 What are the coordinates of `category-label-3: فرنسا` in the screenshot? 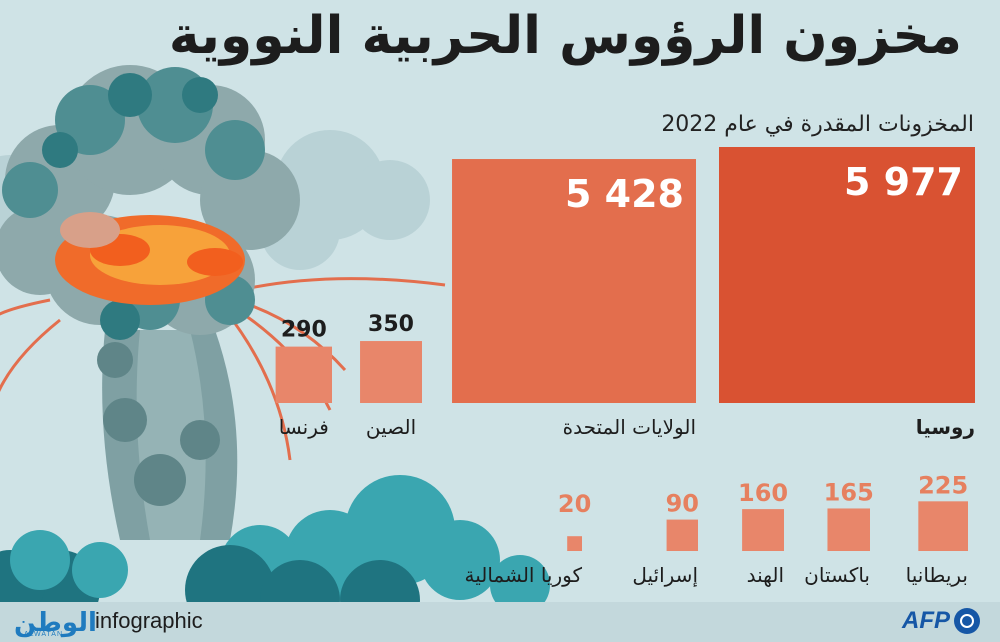 It's located at (304, 427).